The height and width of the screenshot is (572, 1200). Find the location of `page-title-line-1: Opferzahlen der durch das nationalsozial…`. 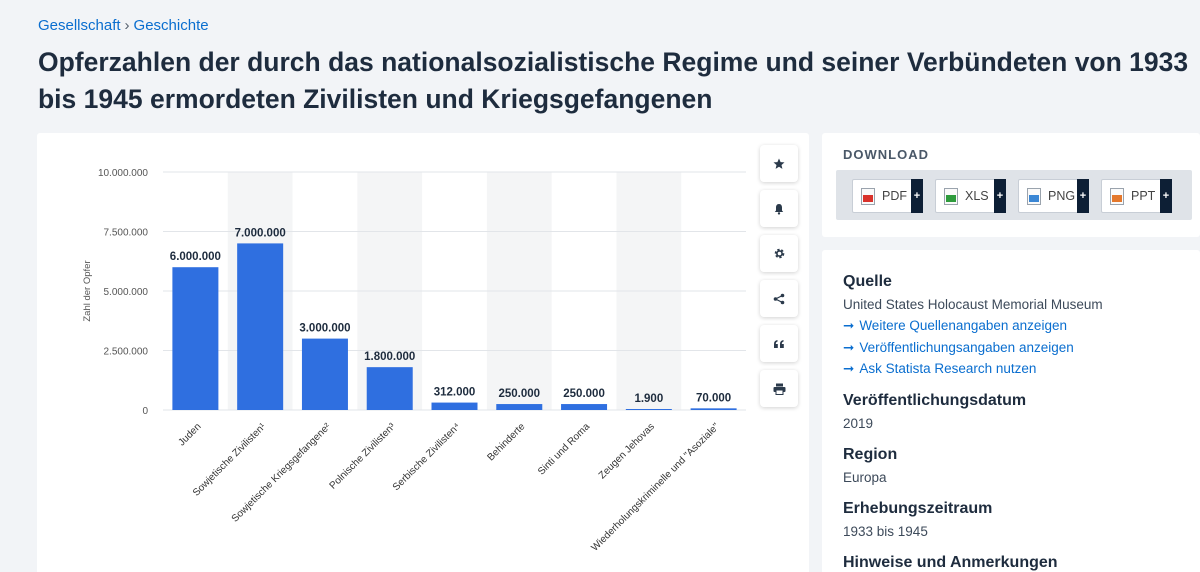

page-title-line-1: Opferzahlen der durch das nationalsozial… is located at coordinates (613, 62).